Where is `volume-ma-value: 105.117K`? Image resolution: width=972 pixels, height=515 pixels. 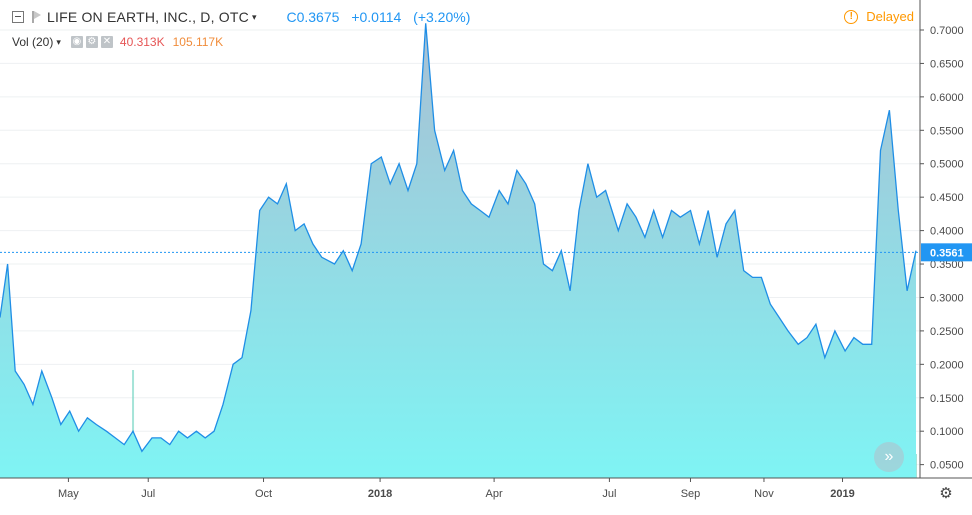
volume-ma-value: 105.117K is located at coordinates (198, 42).